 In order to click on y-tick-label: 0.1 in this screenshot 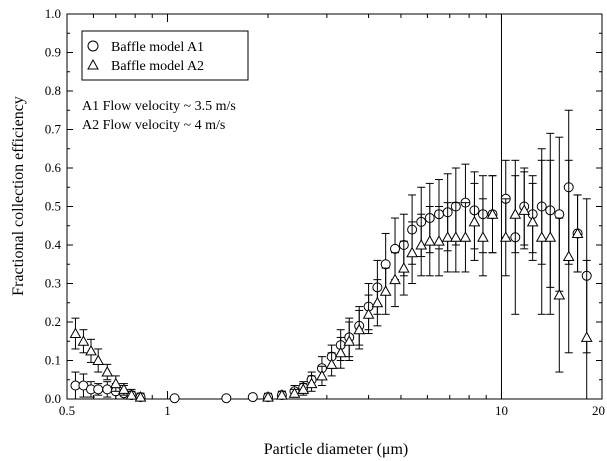, I will do `click(53, 360)`.